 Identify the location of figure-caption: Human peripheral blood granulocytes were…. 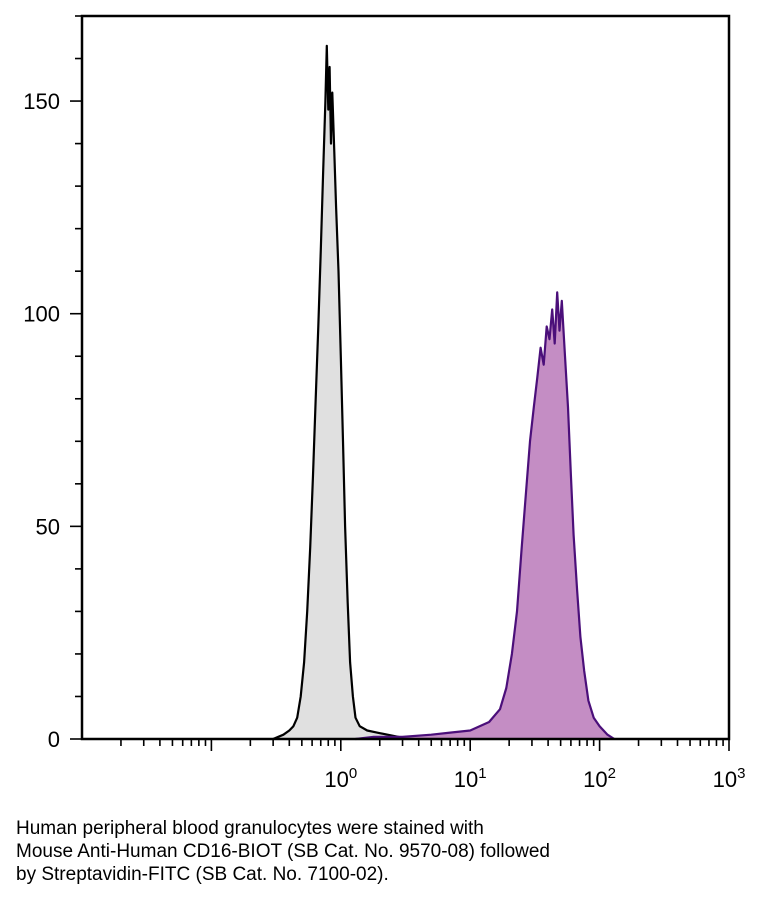
(376, 851).